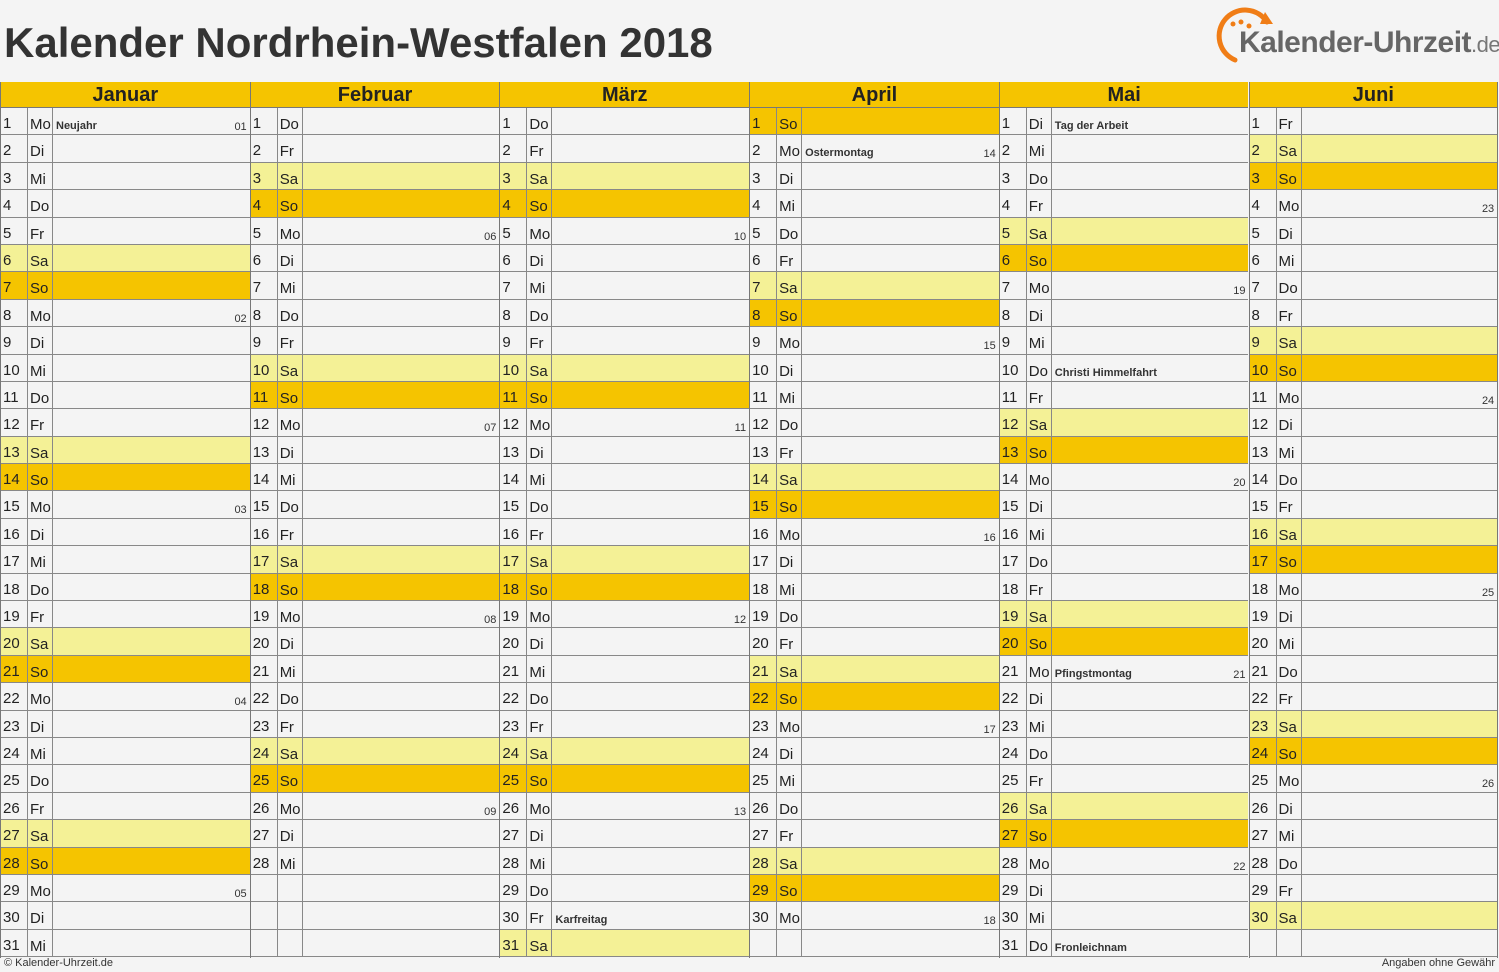 The image size is (1499, 972). I want to click on day-row: 9 Mi, so click(1124, 341).